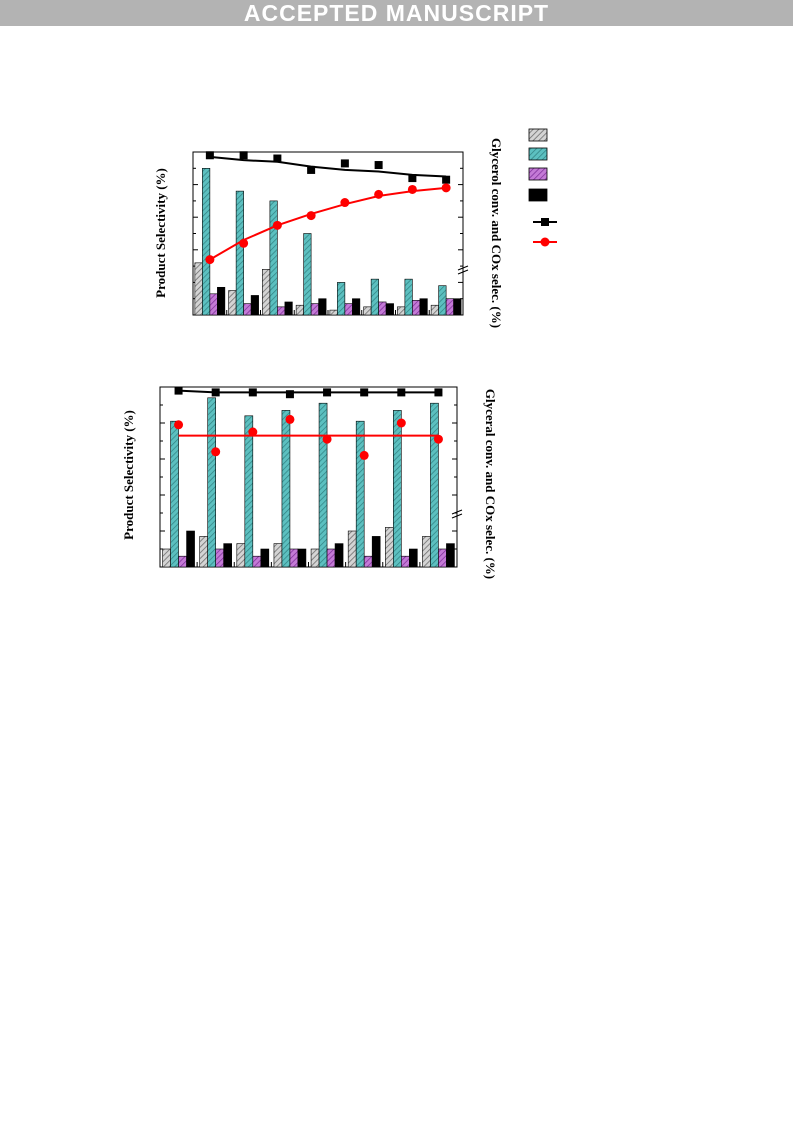  What do you see at coordinates (545, 242) in the screenshot?
I see `legend-marker-circle` at bounding box center [545, 242].